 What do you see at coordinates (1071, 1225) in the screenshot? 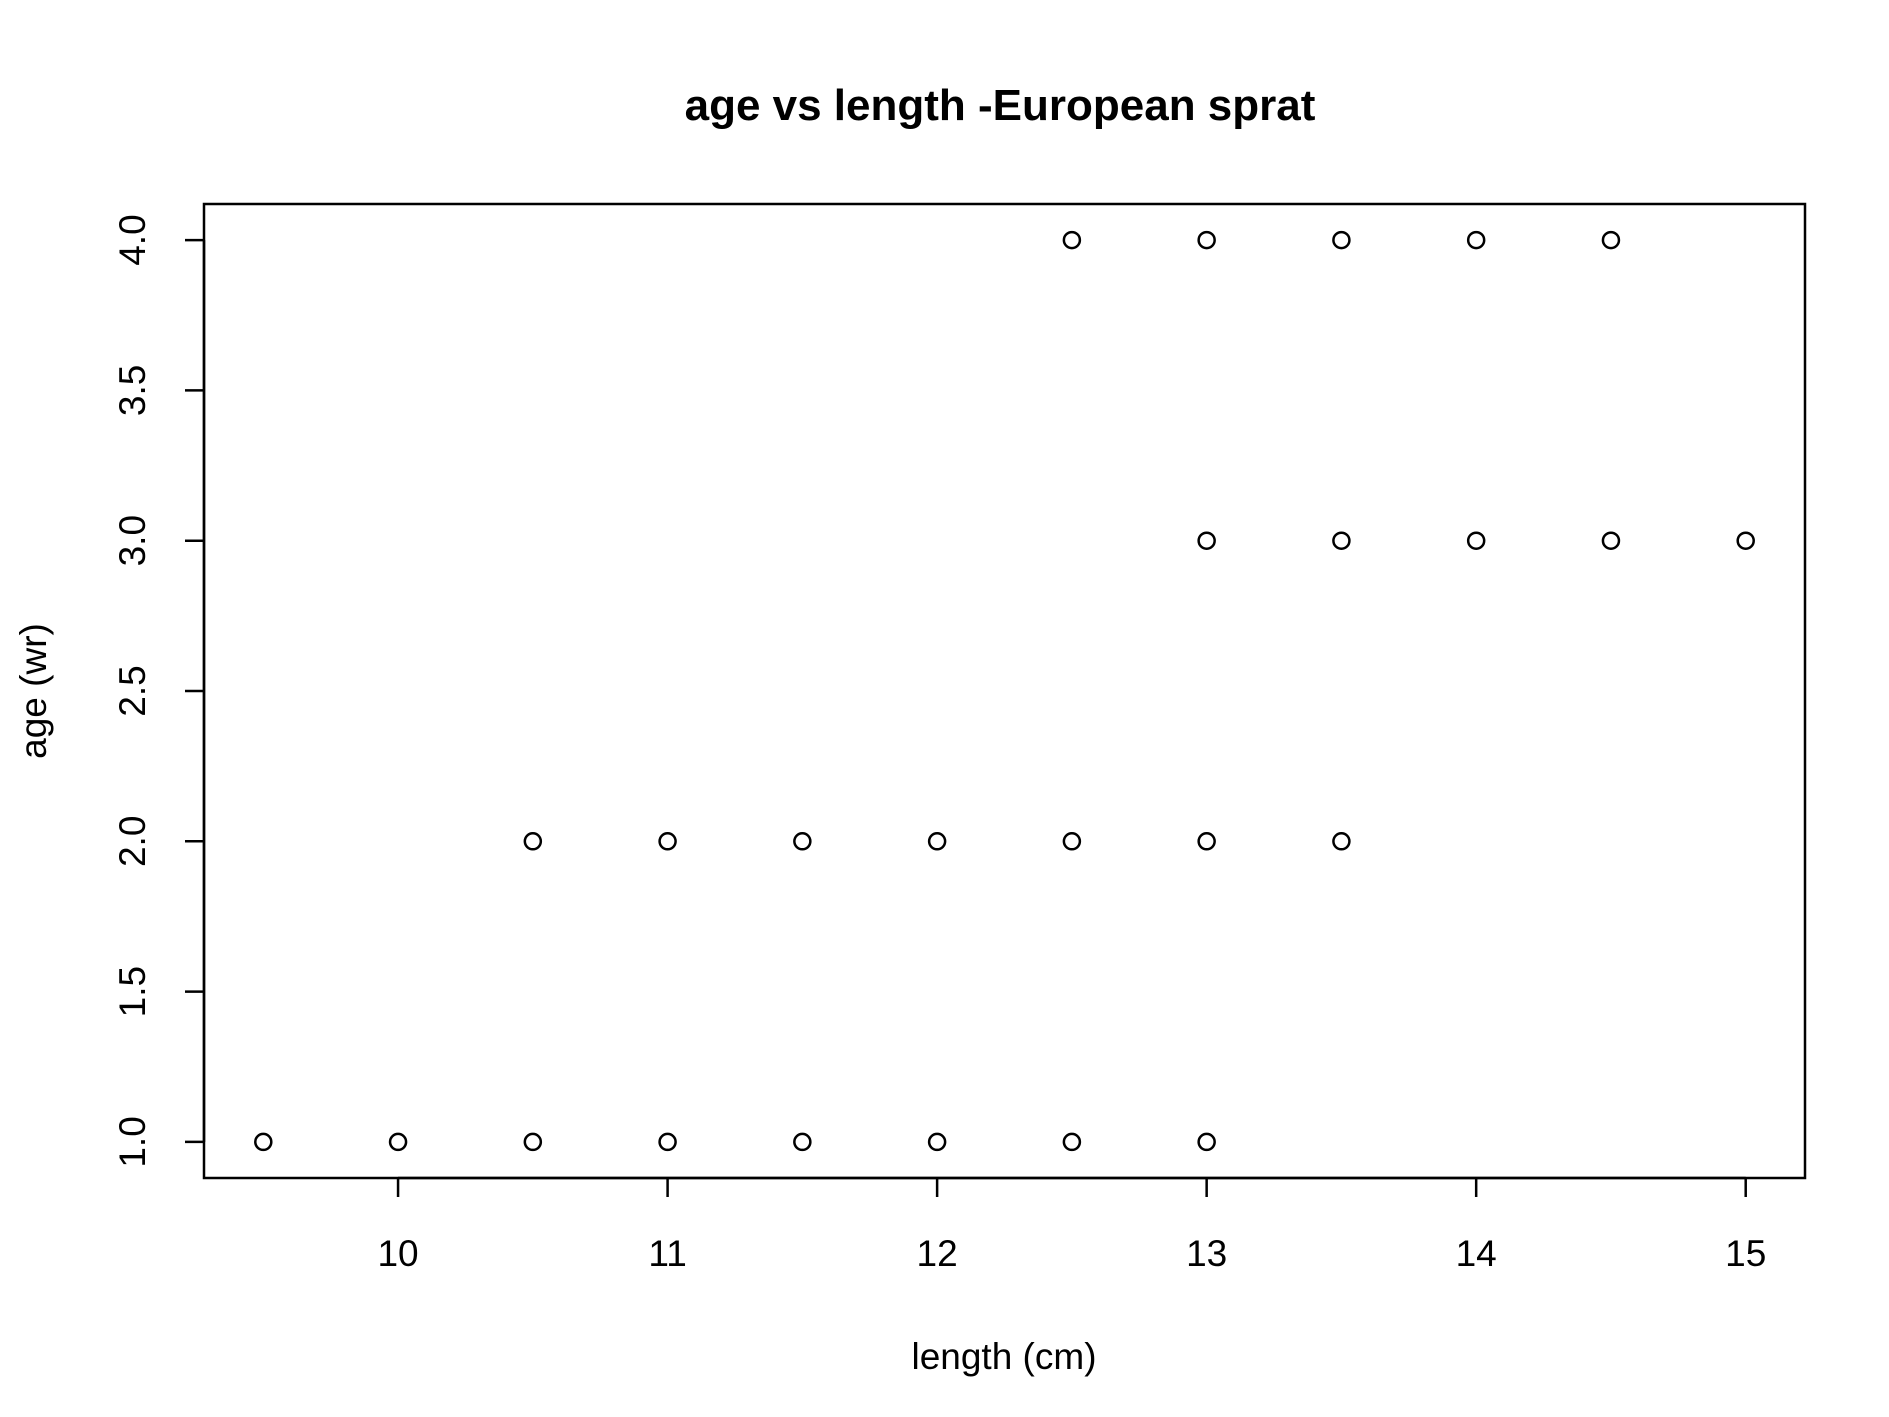
I see `x-axis: 10 11 12 13 14 15` at bounding box center [1071, 1225].